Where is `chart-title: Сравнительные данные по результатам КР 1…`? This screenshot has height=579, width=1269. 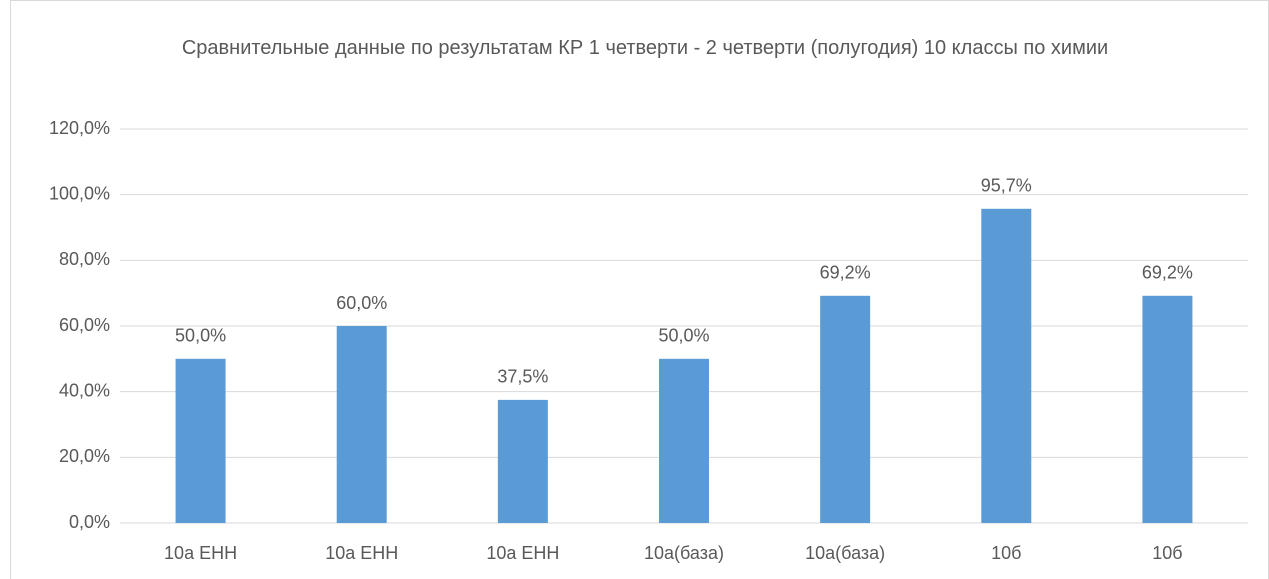
chart-title: Сравнительные данные по результатам КР 1… is located at coordinates (645, 48).